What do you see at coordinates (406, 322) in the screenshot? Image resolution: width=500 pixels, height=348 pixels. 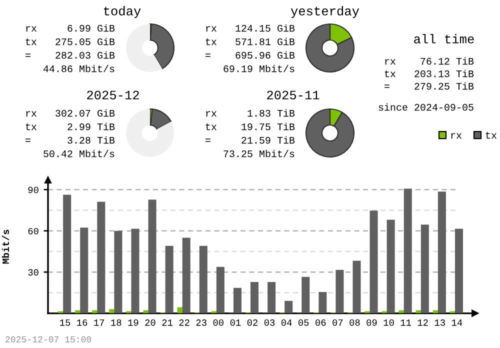 I see `x-tick-label: 11` at bounding box center [406, 322].